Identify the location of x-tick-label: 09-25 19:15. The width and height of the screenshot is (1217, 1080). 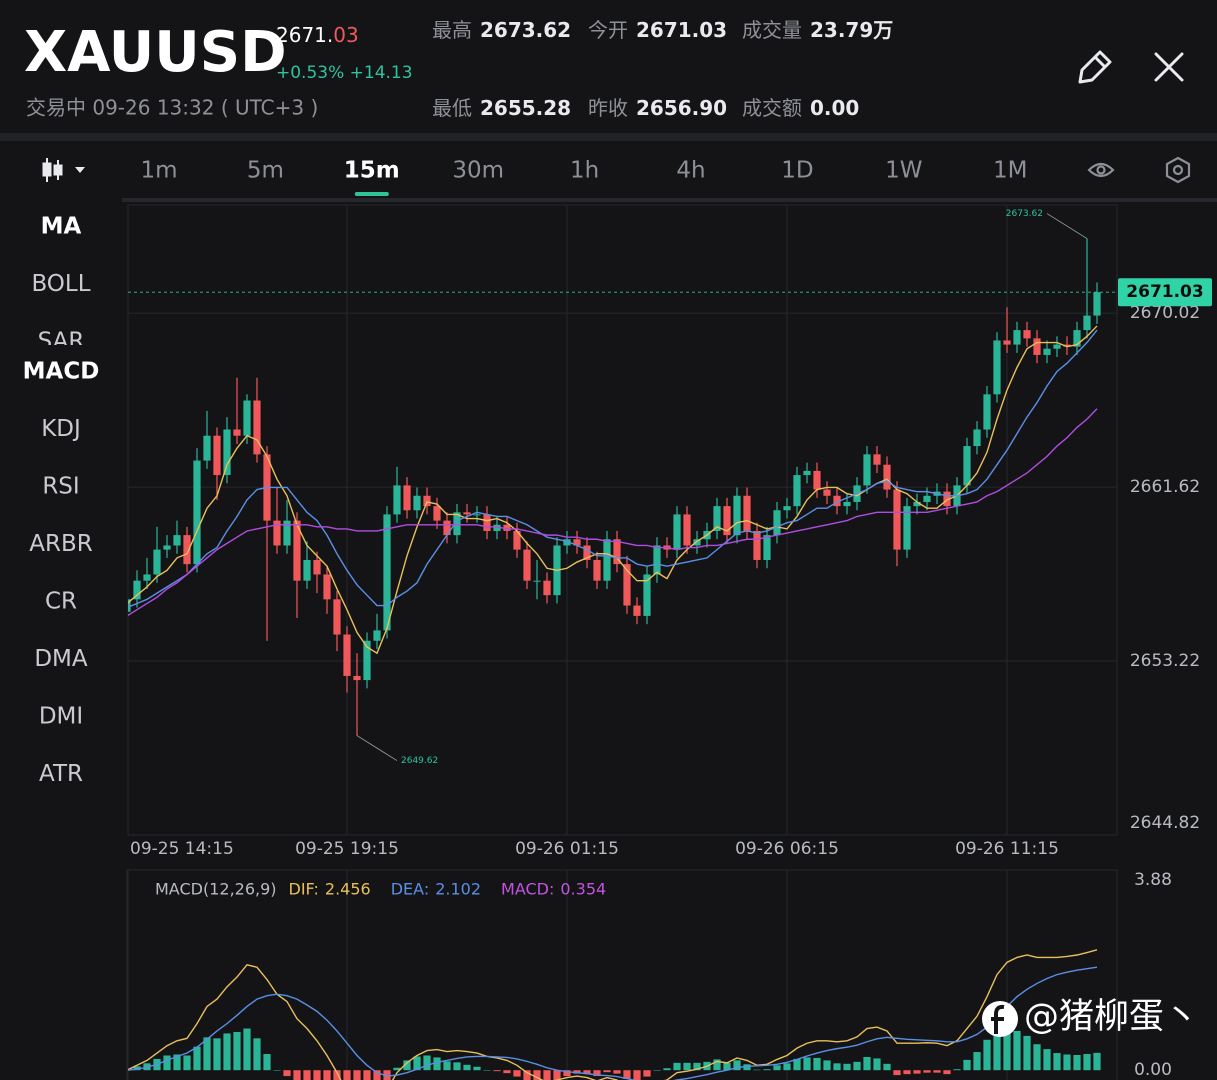
(347, 849).